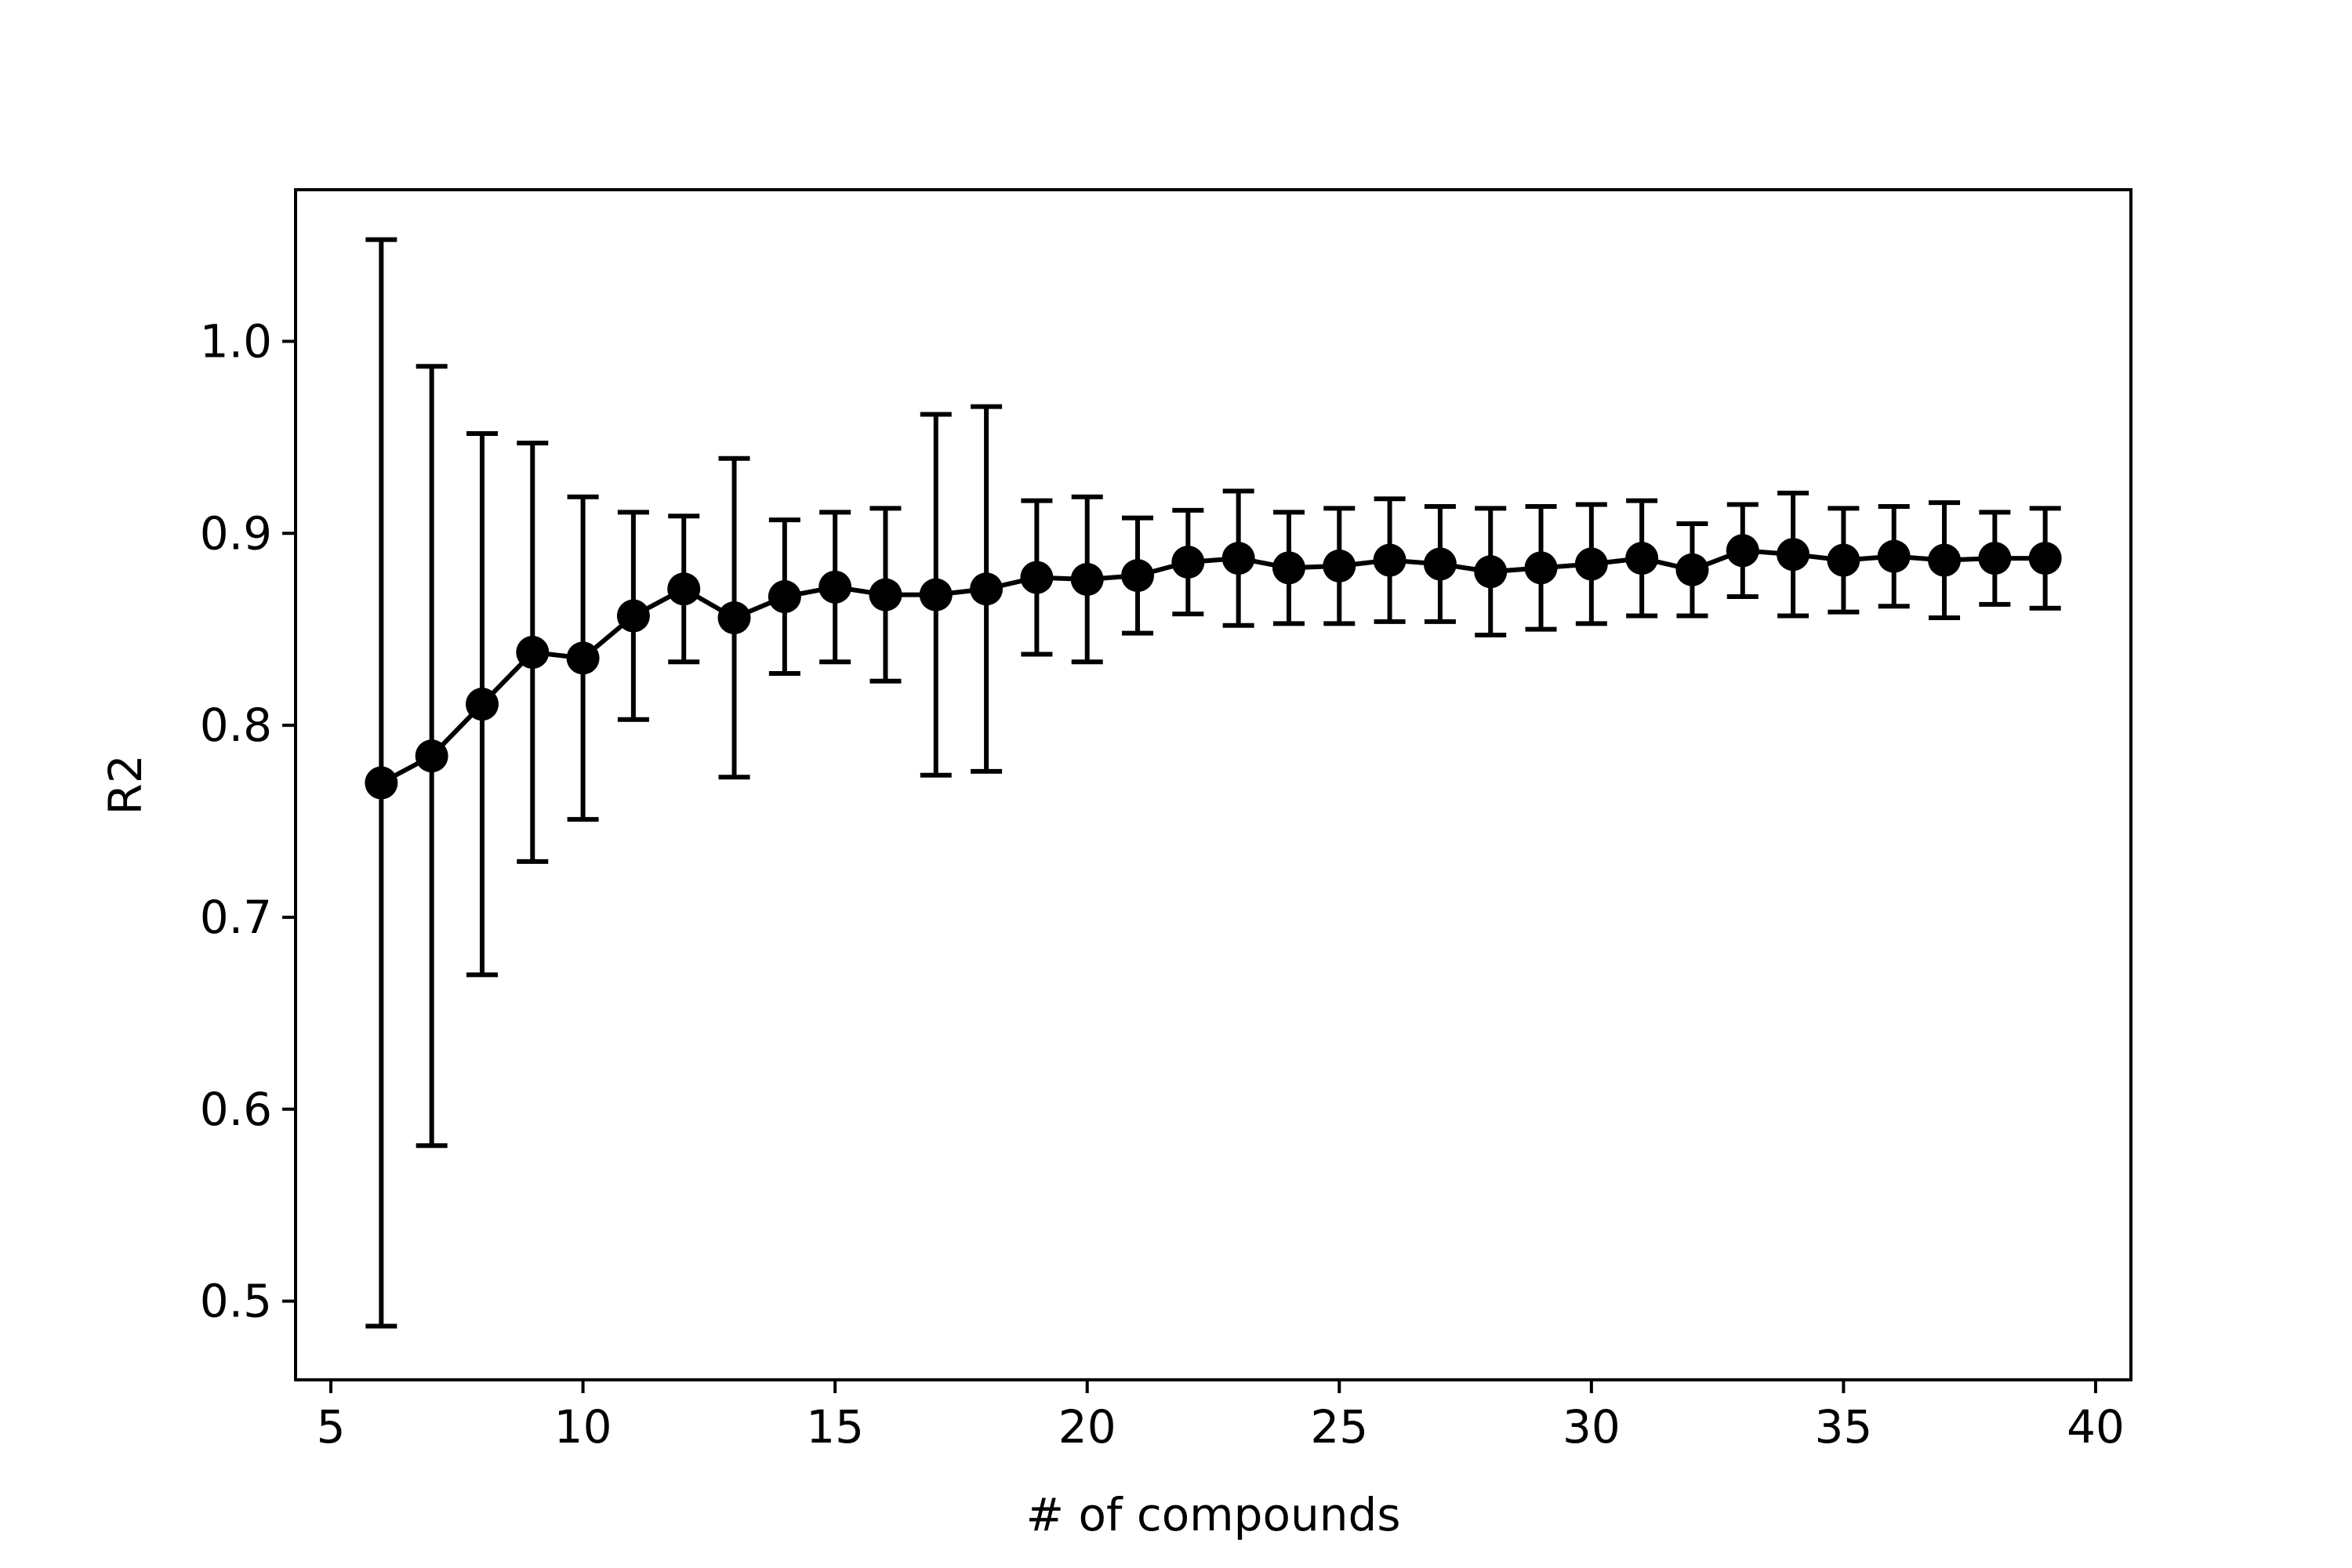 Image resolution: width=2352 pixels, height=1568 pixels. Describe the element at coordinates (583, 1427) in the screenshot. I see `x-tick-label: 10` at that location.